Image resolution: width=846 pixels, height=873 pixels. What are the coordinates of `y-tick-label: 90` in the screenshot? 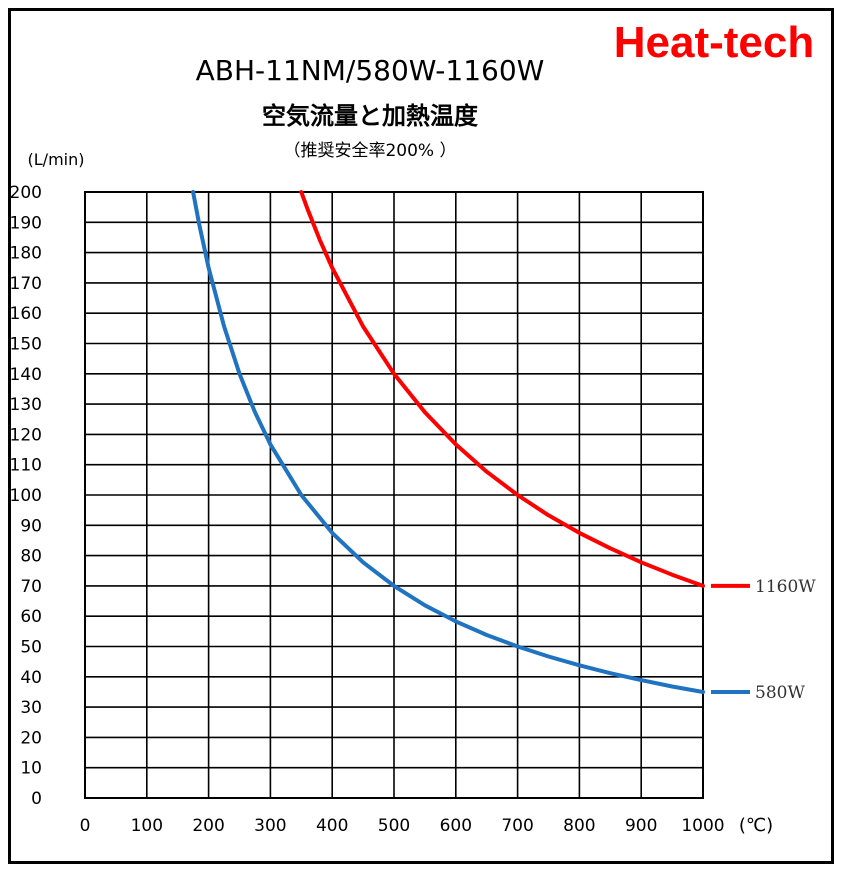 It's located at (31, 526).